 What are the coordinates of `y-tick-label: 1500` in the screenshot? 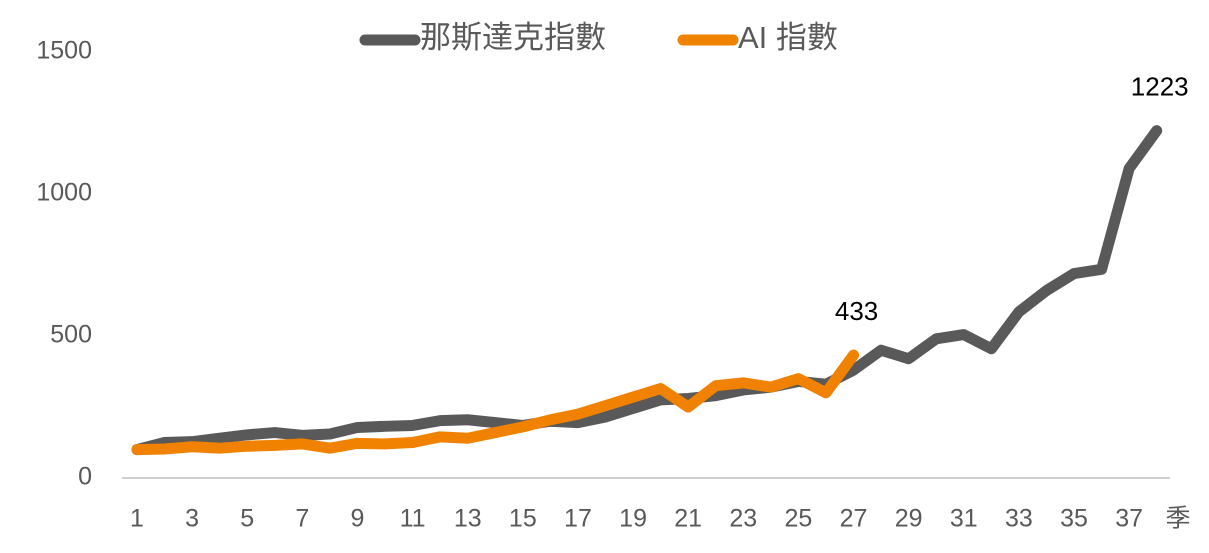 It's located at (64, 51).